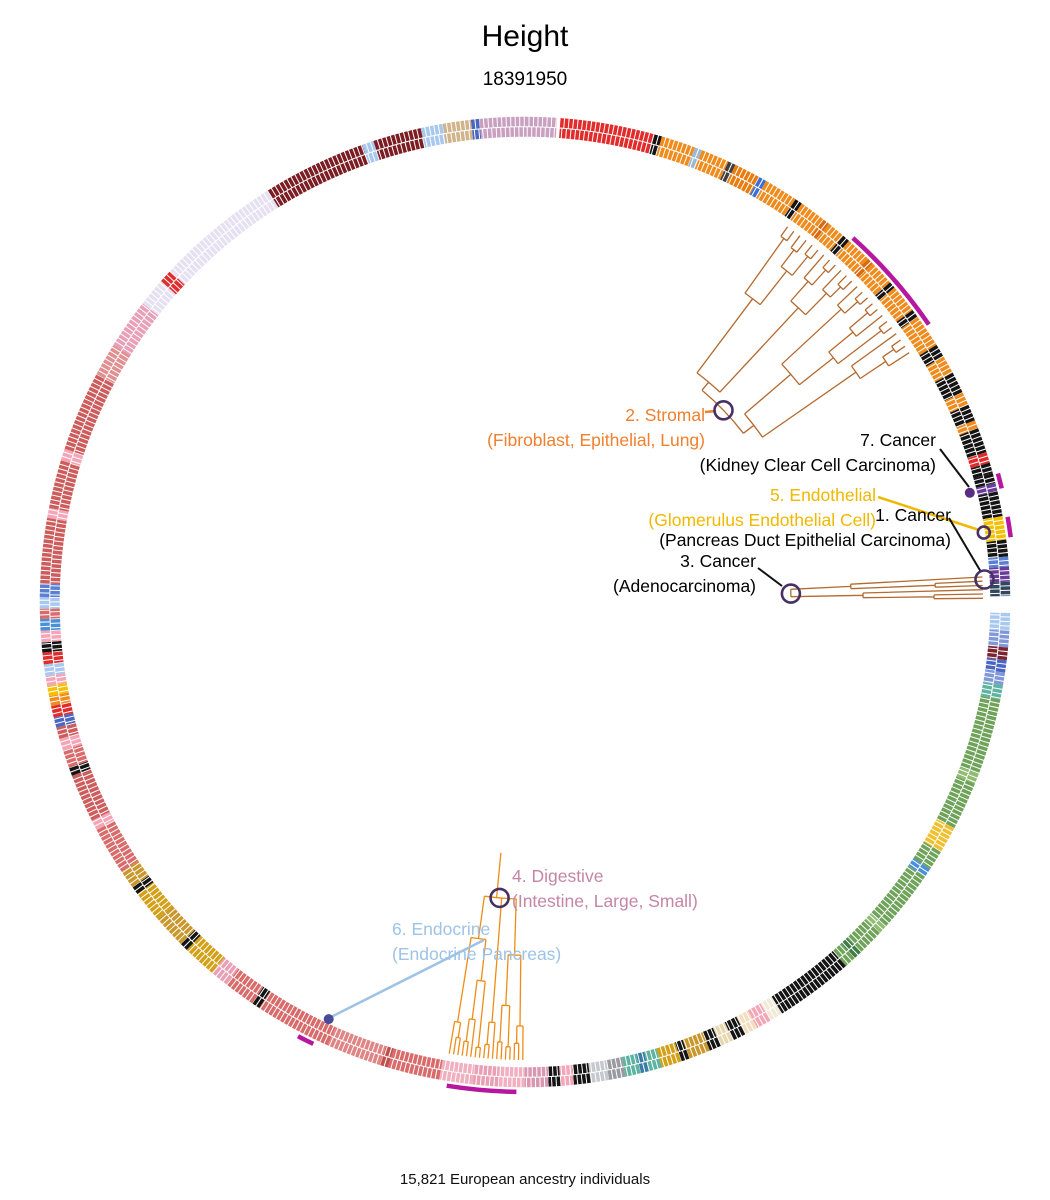 The image size is (1050, 1200). What do you see at coordinates (525, 1179) in the screenshot?
I see `cohort-caption: 15,821 European ancestry individuals` at bounding box center [525, 1179].